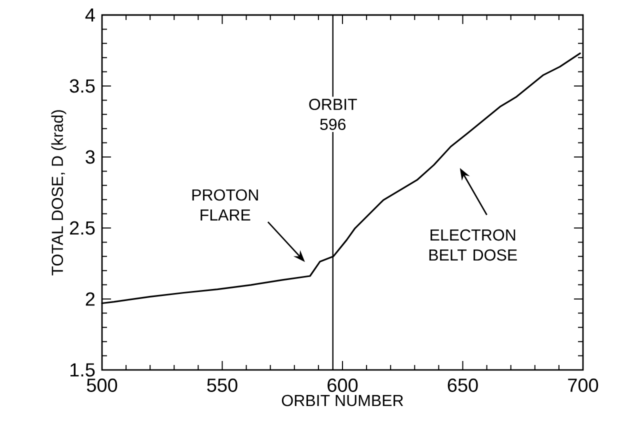 Image resolution: width=619 pixels, height=439 pixels. What do you see at coordinates (343, 400) in the screenshot?
I see `x-axis-title: ORBIT NUMBER` at bounding box center [343, 400].